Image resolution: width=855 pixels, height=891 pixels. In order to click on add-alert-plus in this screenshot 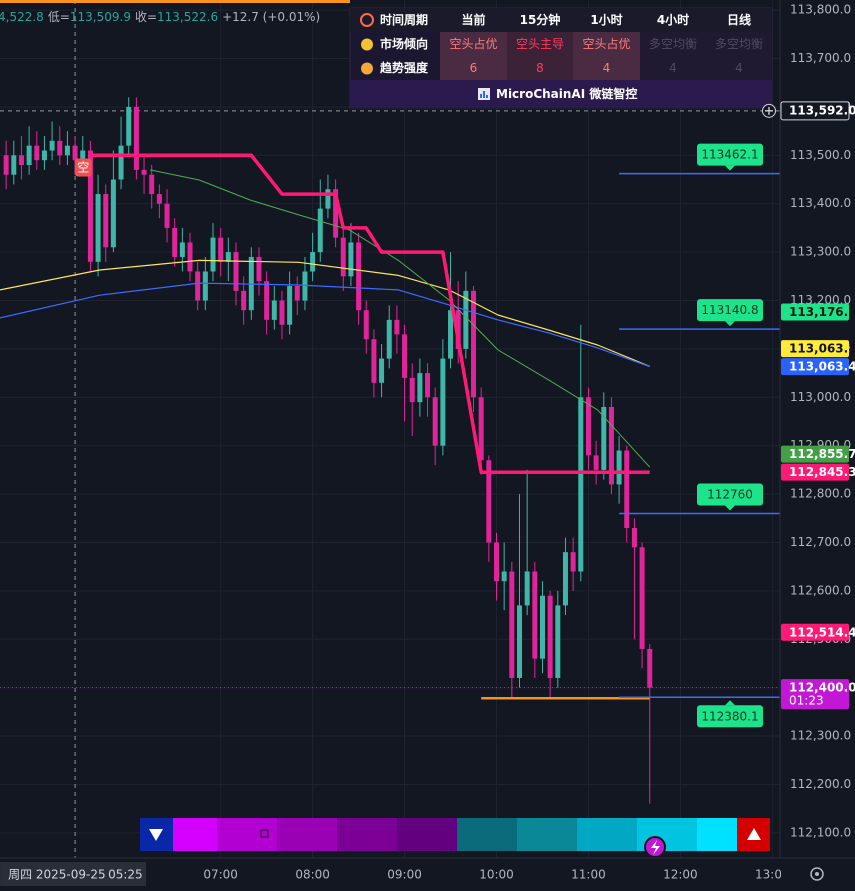, I will do `click(769, 110)`.